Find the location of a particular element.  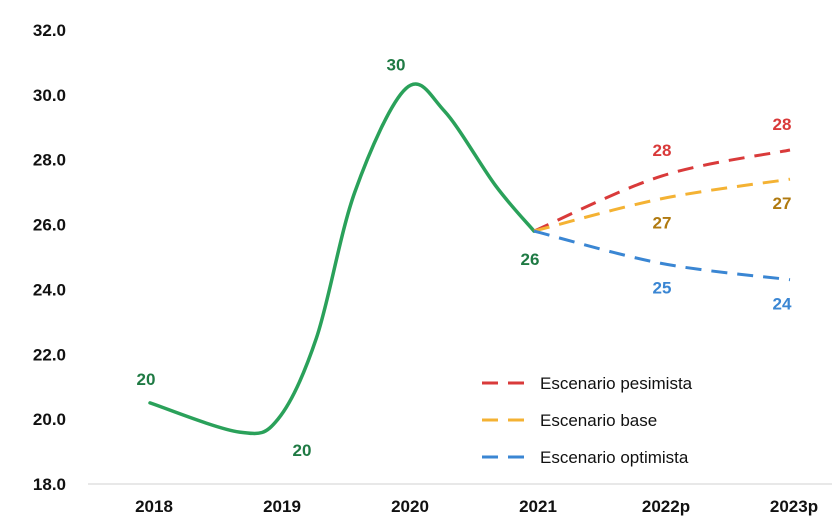

y-tick-label: 30.0 is located at coordinates (49, 95).